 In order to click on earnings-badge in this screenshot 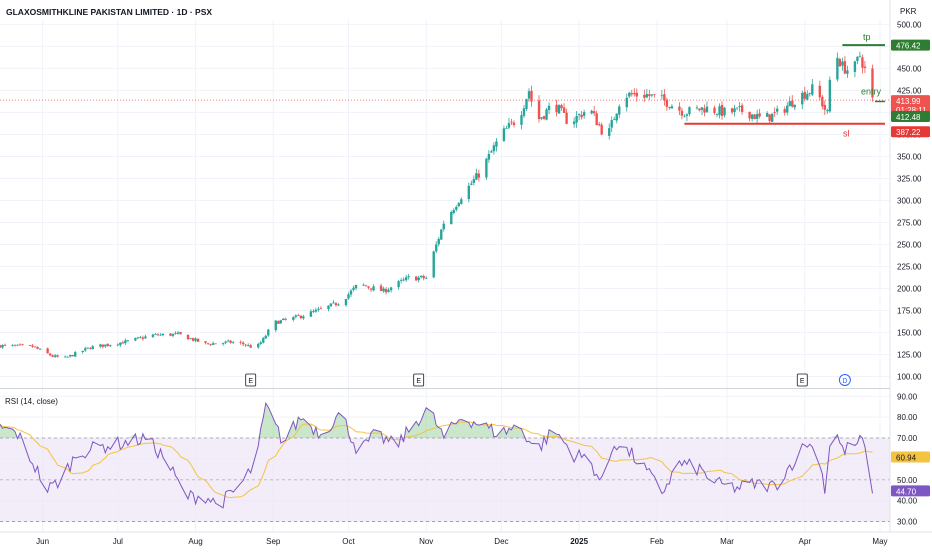, I will do `click(251, 380)`.